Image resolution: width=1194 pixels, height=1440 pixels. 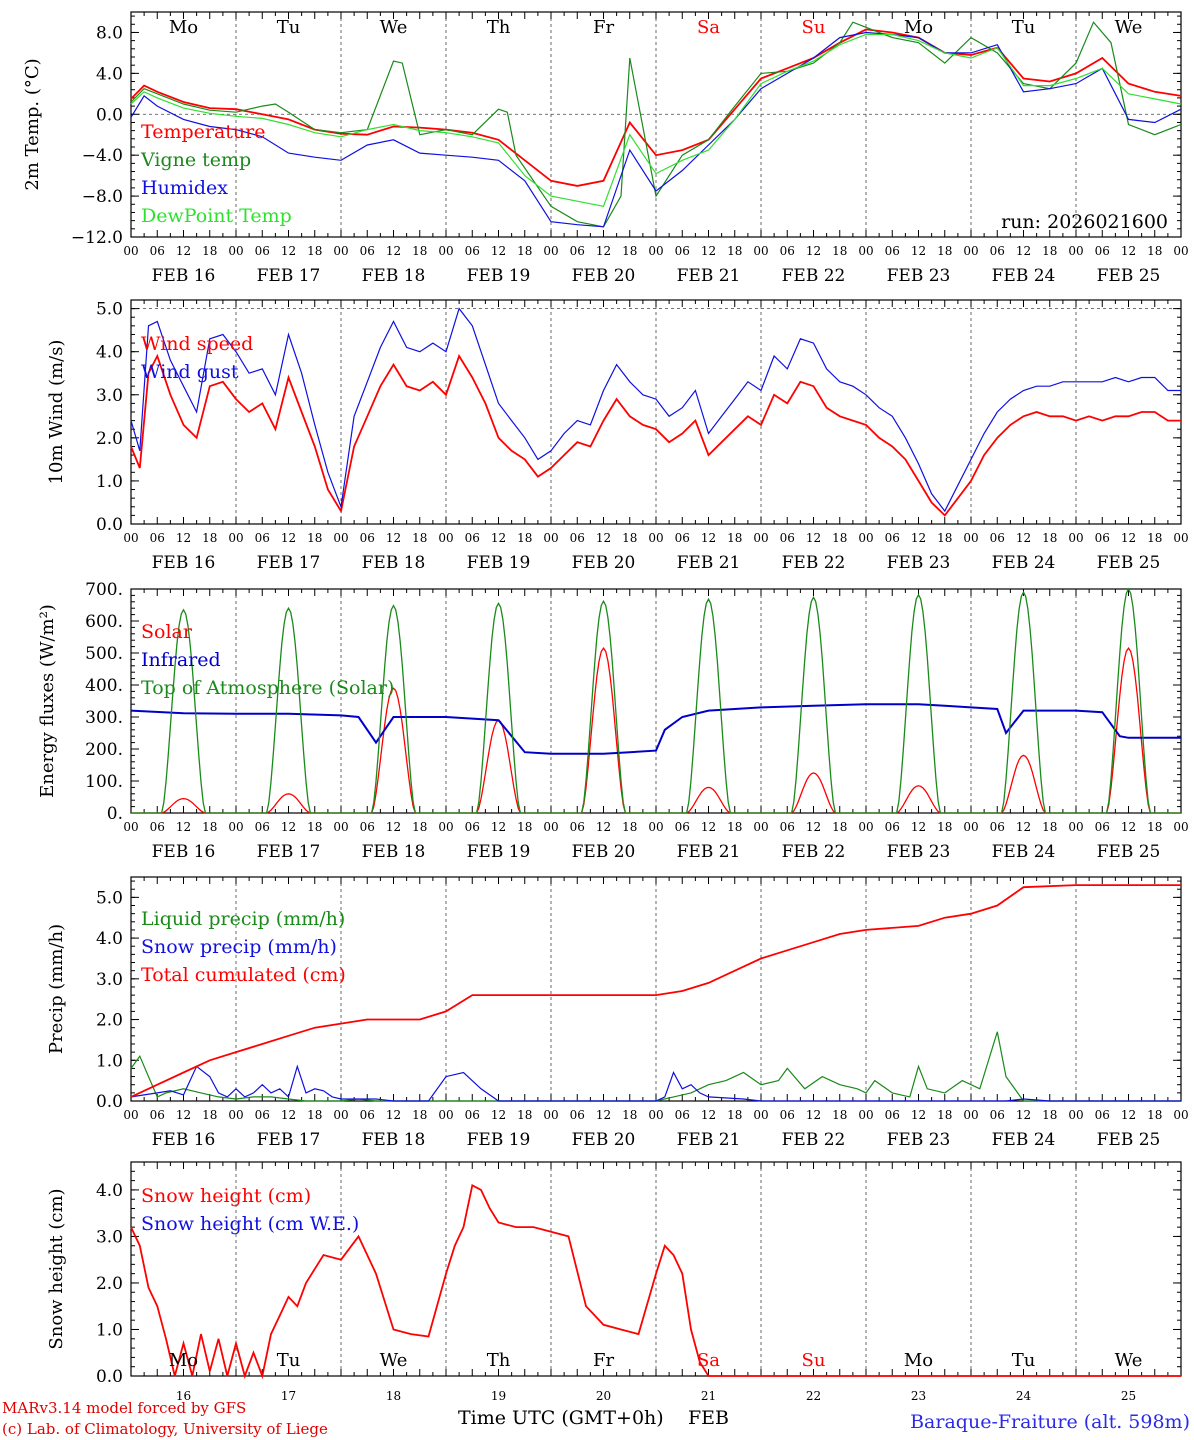 What do you see at coordinates (394, 1360) in the screenshot?
I see `weekday-label: We` at bounding box center [394, 1360].